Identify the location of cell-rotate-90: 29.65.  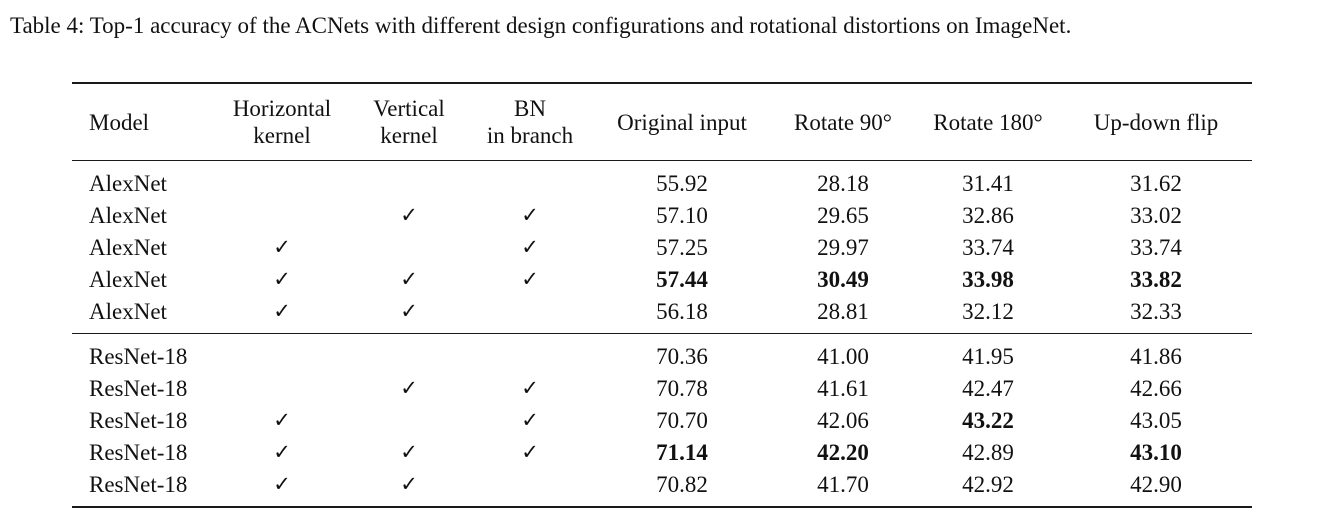
(843, 215).